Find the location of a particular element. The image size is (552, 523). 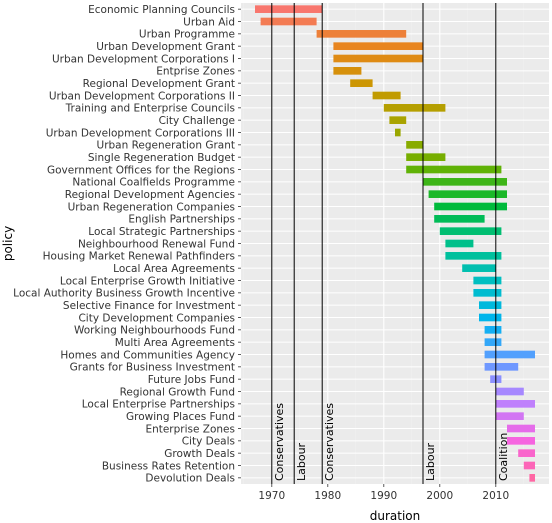

x-tick-label: 1990 is located at coordinates (383, 496).